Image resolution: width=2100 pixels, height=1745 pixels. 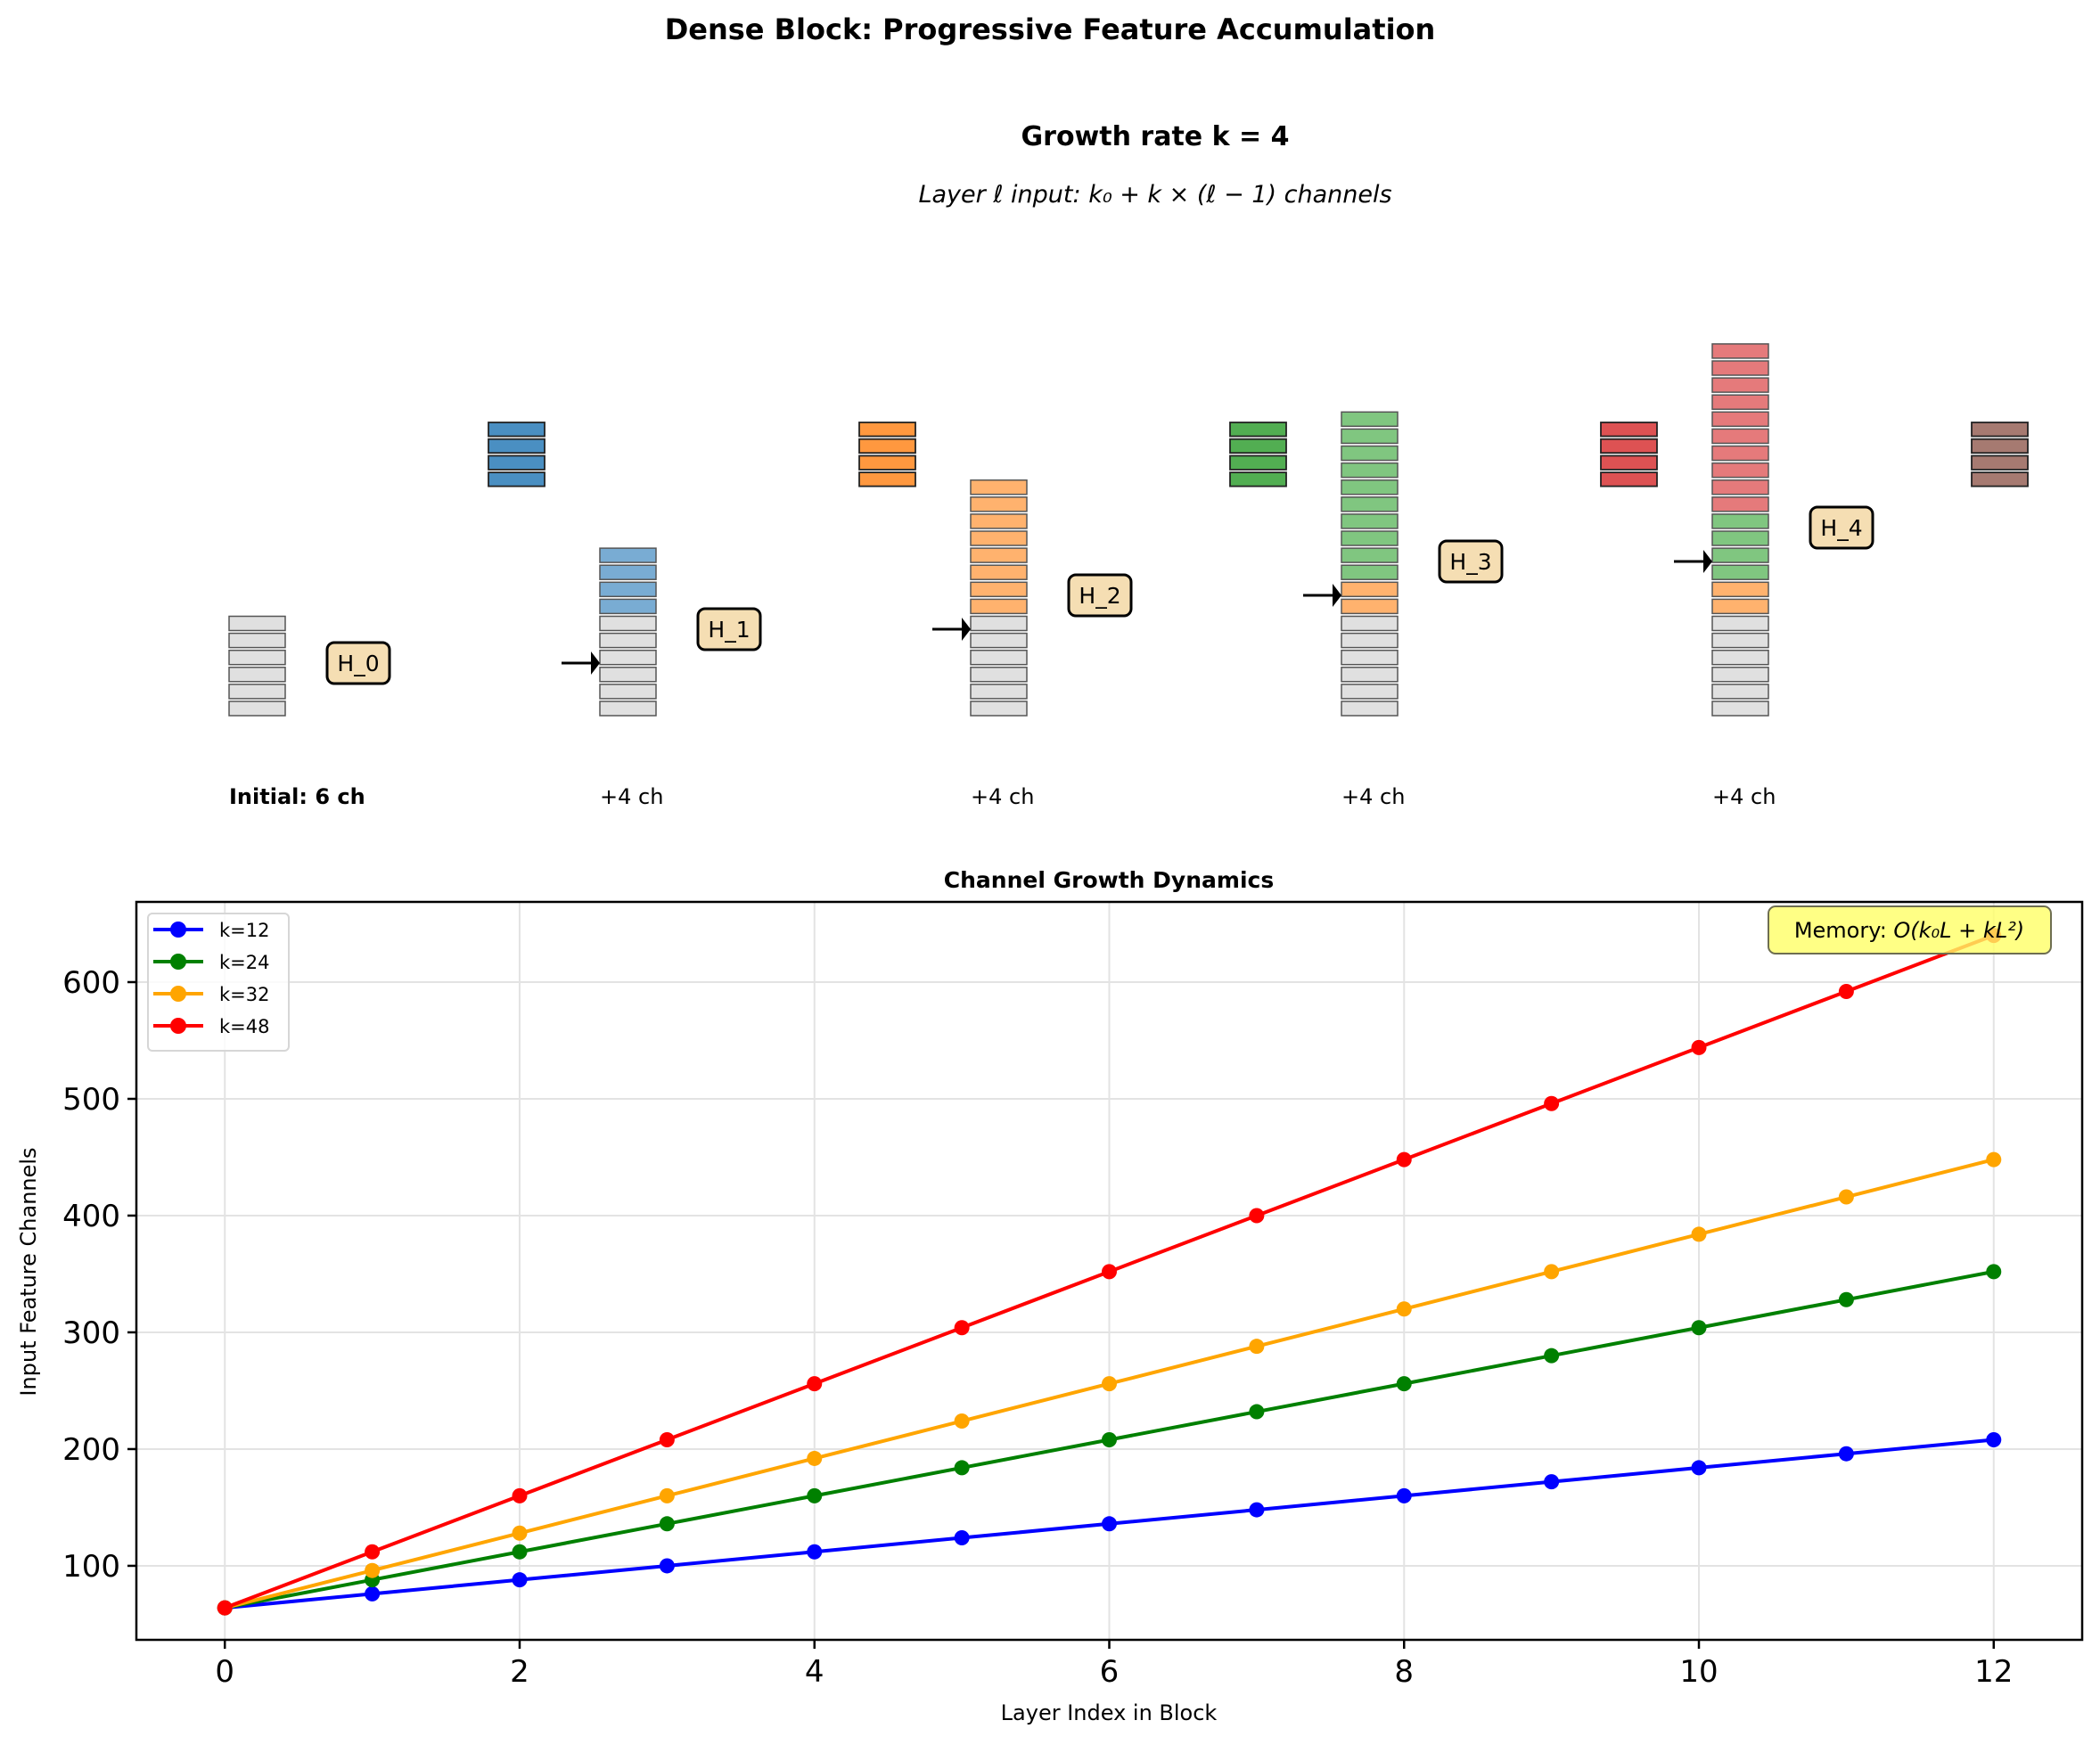 I want to click on layer-label-text: H_4, so click(x=1841, y=528).